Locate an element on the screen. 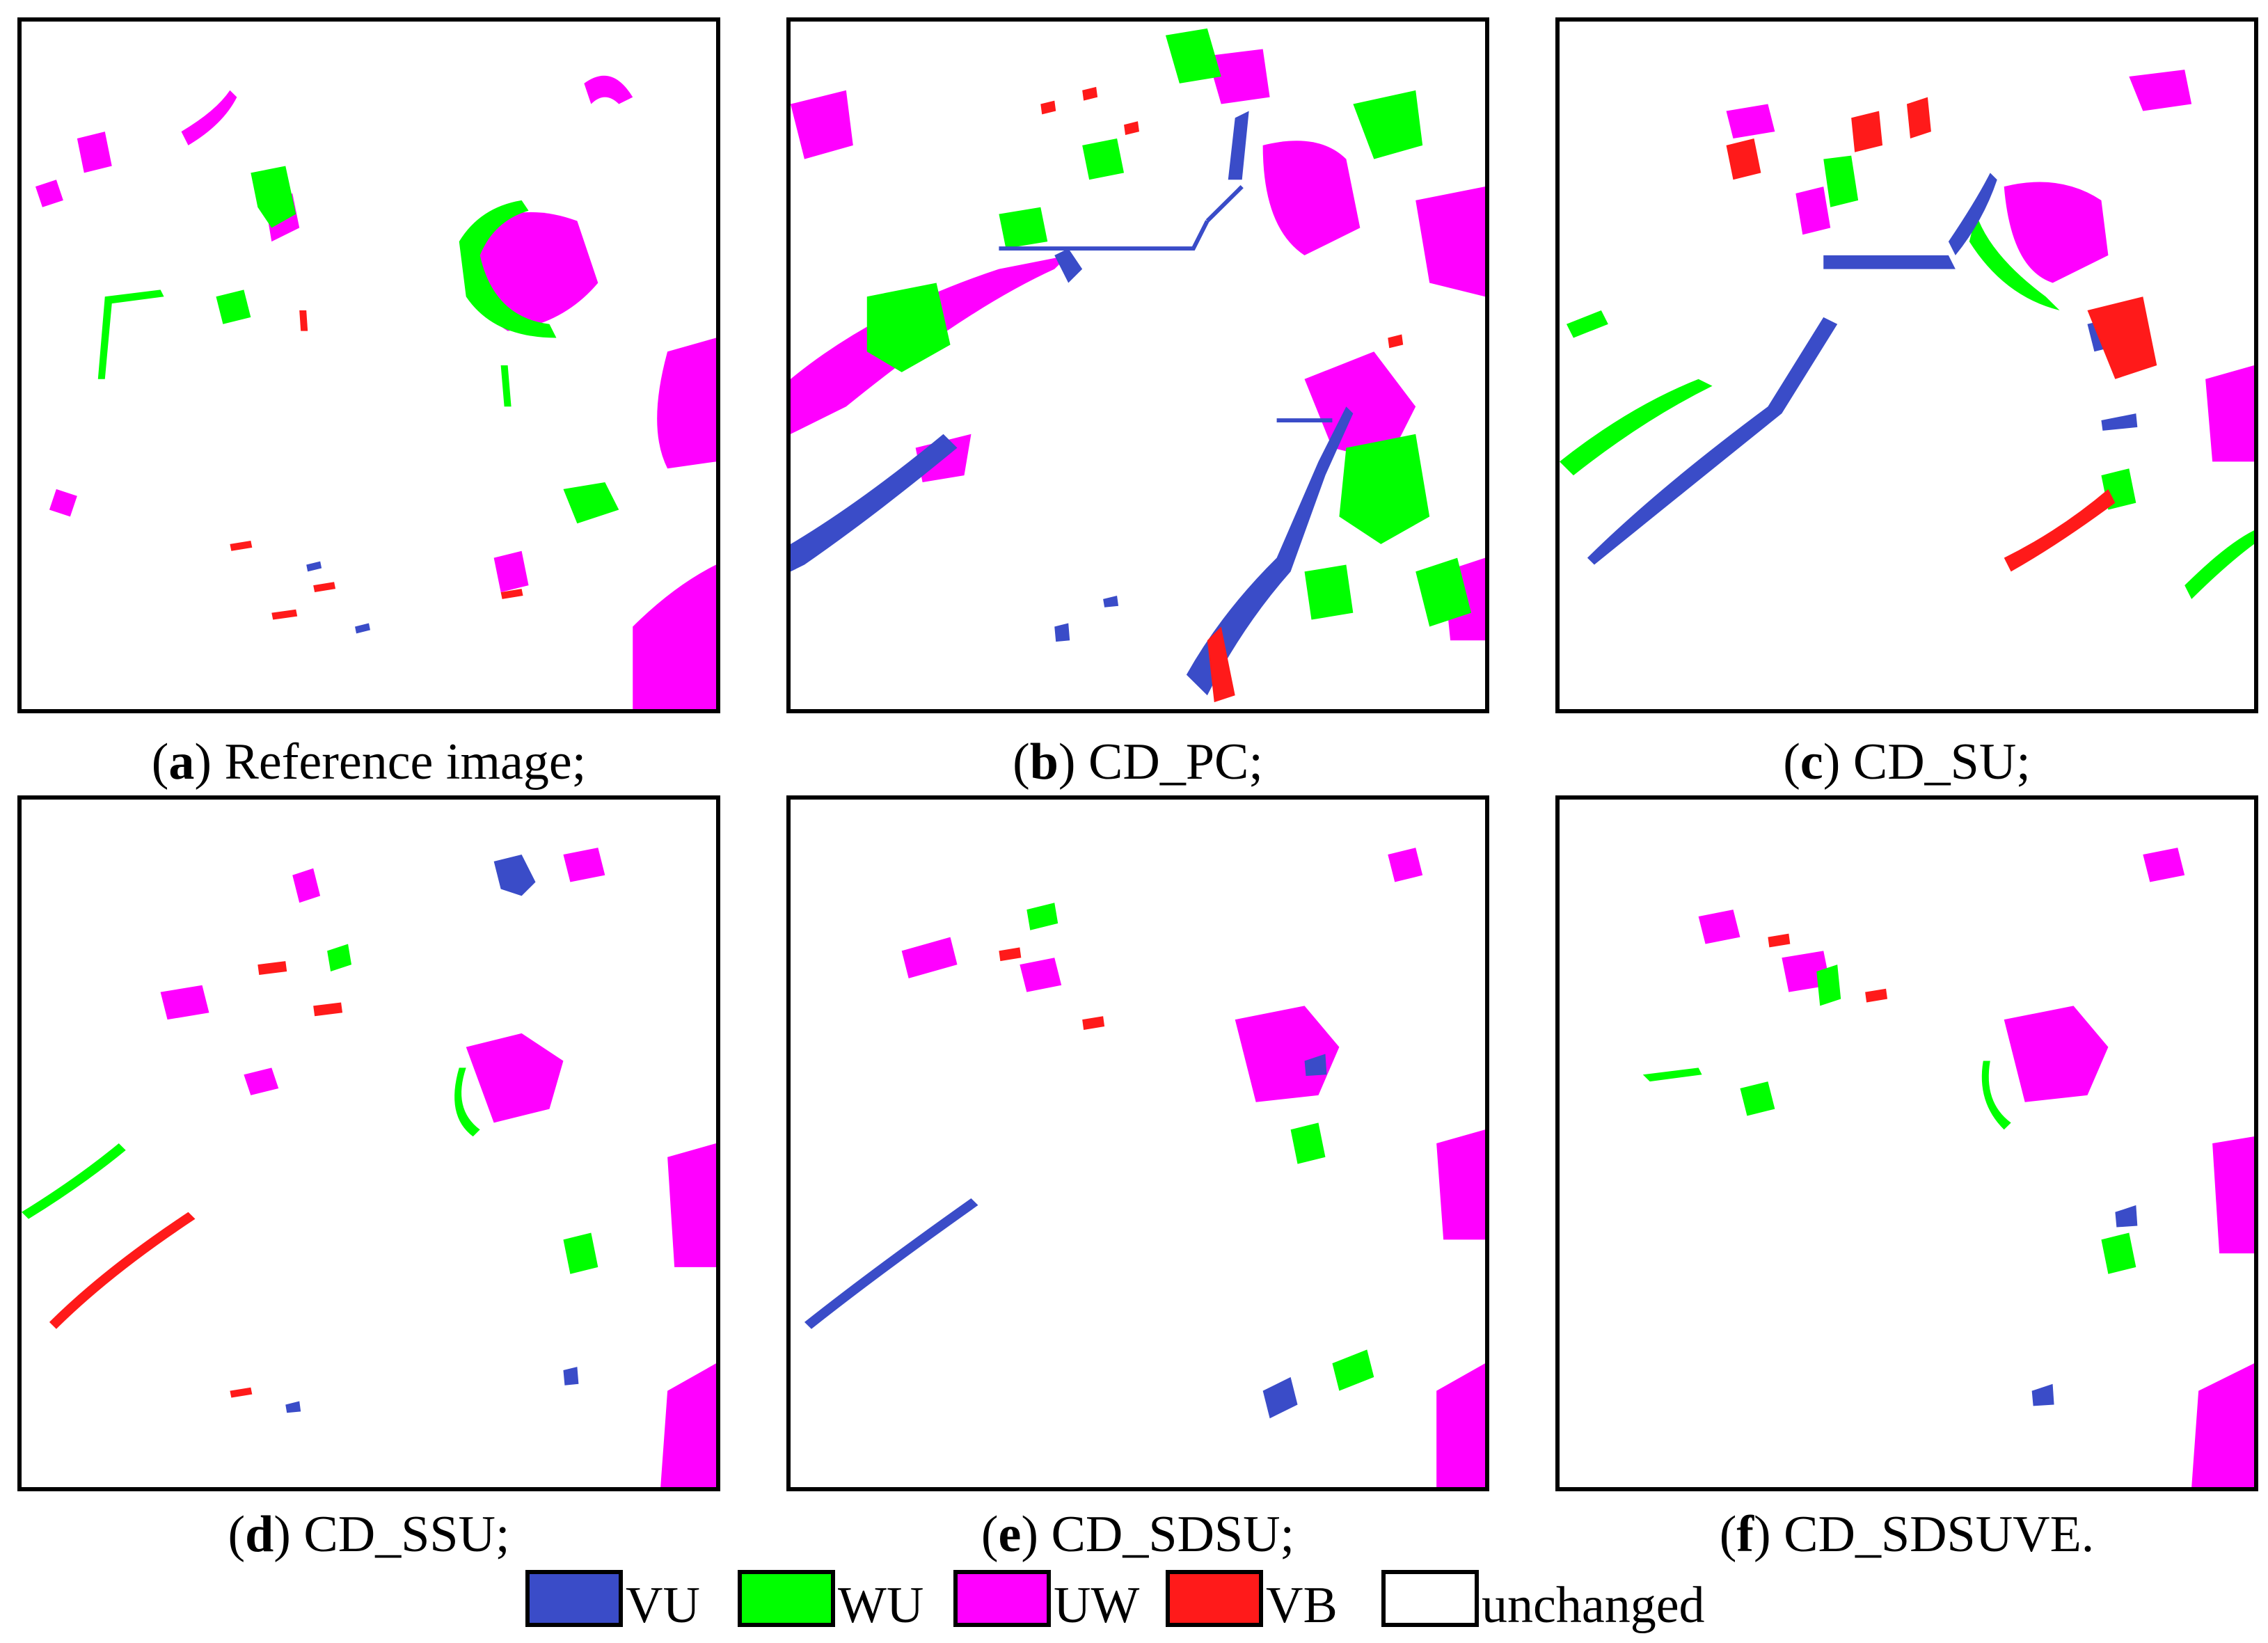 The image size is (2268, 1643). panel-e-cd-sdsu-map is located at coordinates (1137, 1143).